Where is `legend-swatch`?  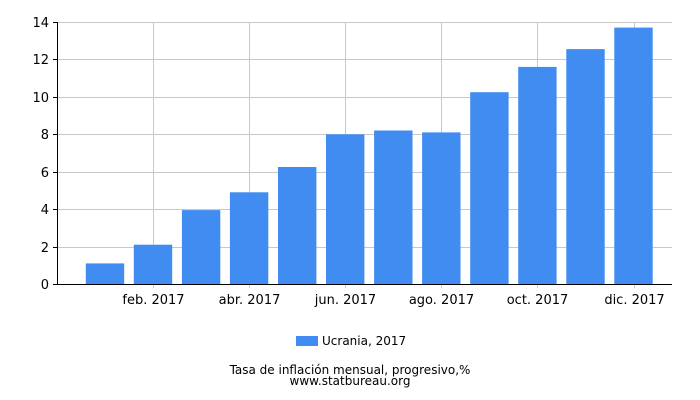
legend-swatch is located at coordinates (307, 341).